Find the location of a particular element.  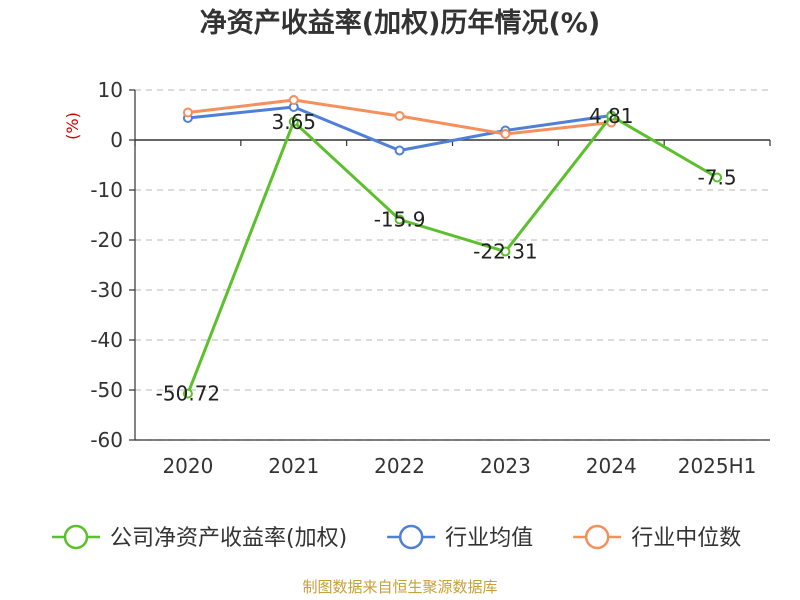

x-tick-label: 2023 is located at coordinates (505, 466).